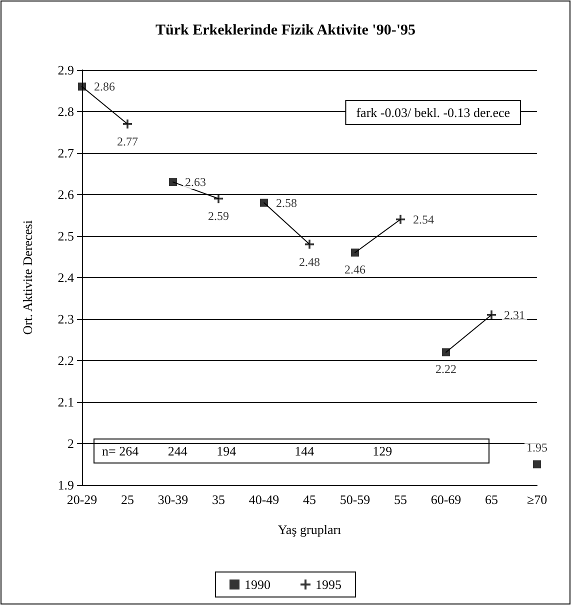  I want to click on x-tick-label: 50-59, so click(355, 499).